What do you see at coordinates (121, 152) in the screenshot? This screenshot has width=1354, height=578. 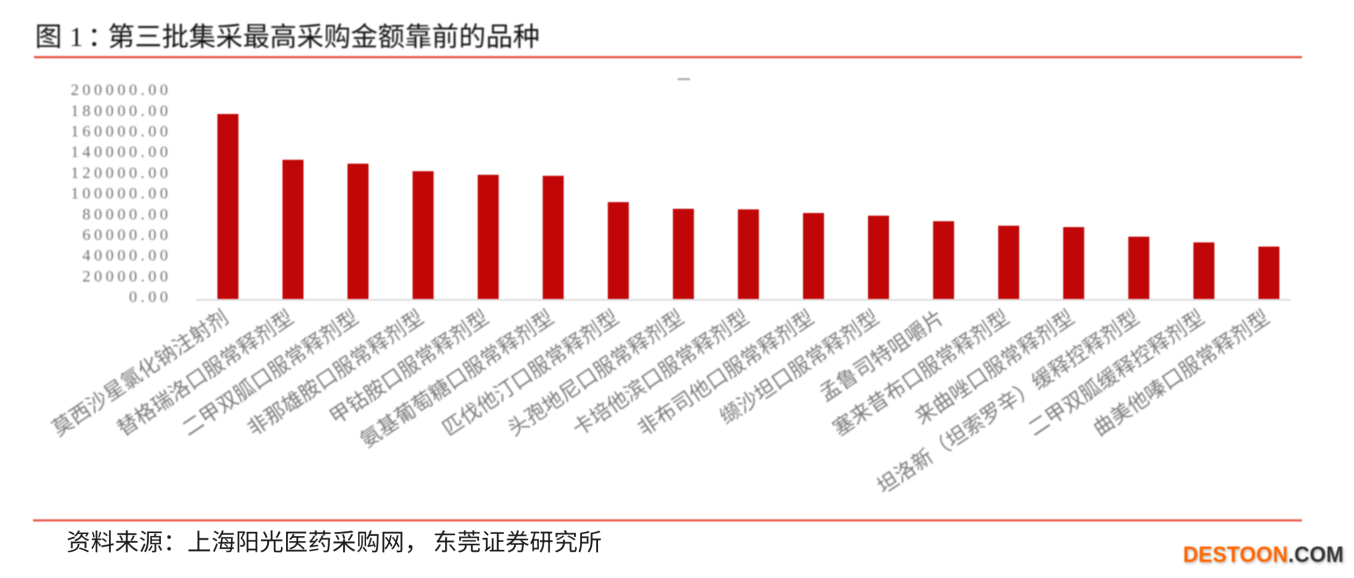 I see `svg-text: 140000.00` at bounding box center [121, 152].